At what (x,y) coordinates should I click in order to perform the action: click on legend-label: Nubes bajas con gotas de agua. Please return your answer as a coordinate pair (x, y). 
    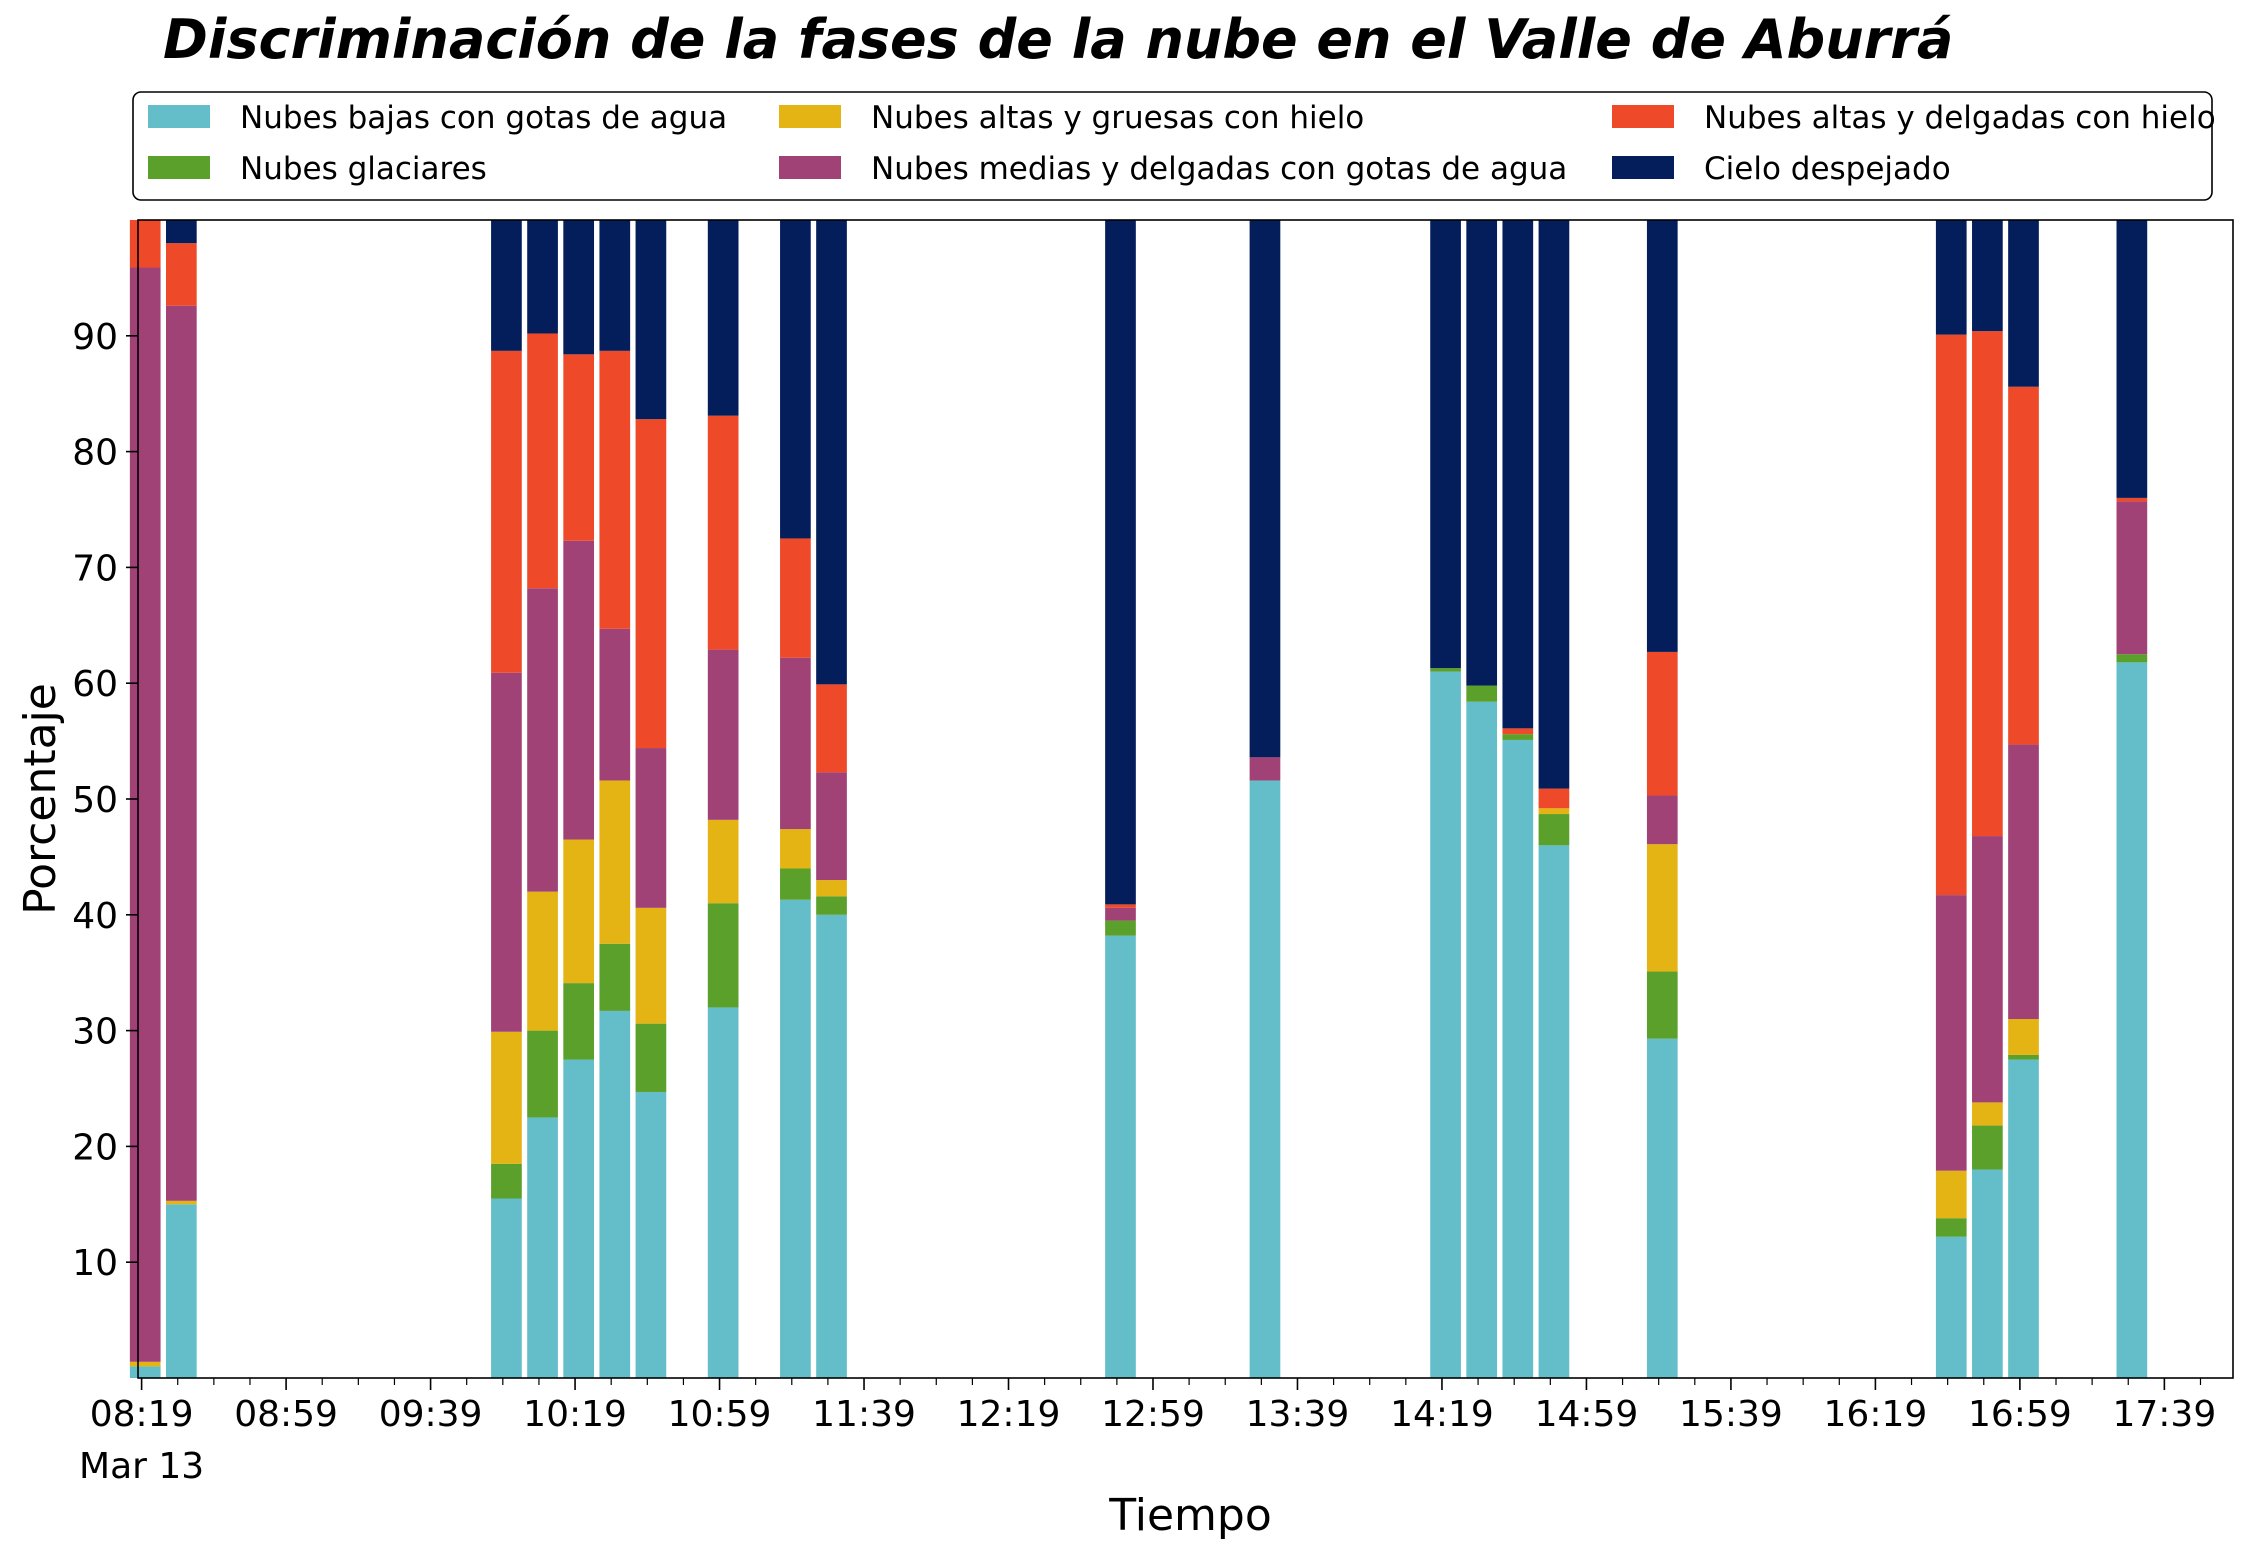
    Looking at the image, I should click on (483, 118).